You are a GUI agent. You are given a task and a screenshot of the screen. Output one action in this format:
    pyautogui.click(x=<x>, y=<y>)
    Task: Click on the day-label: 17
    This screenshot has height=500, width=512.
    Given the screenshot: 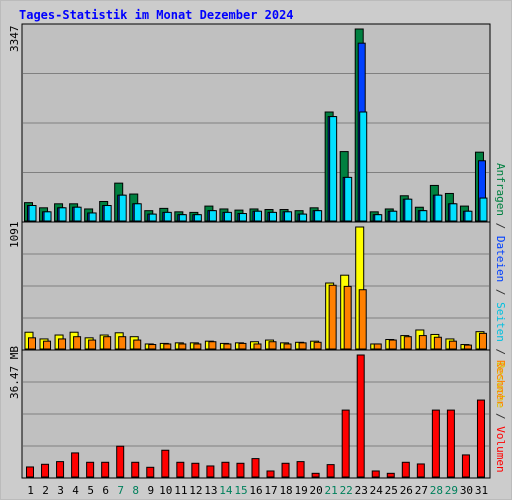 What is the action you would take?
    pyautogui.click(x=270, y=490)
    